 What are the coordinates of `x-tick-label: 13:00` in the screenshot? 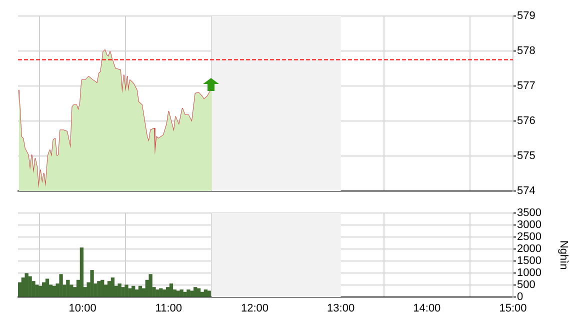 It's located at (341, 308).